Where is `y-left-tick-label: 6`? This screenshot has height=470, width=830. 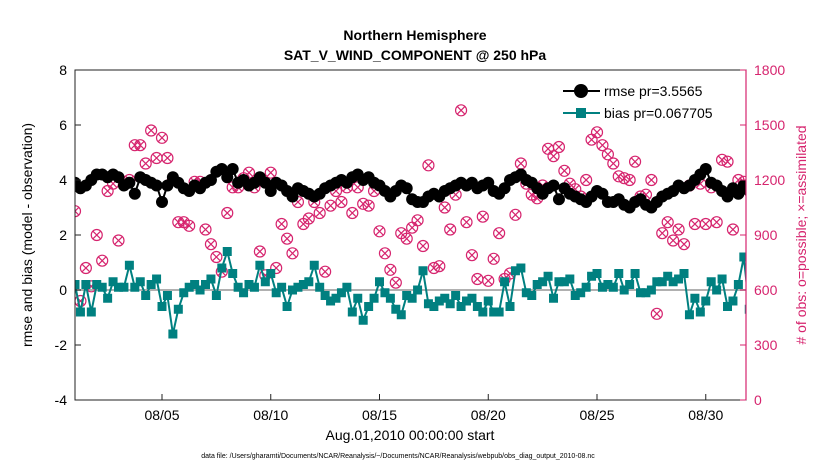 y-left-tick-label: 6 is located at coordinates (63, 125).